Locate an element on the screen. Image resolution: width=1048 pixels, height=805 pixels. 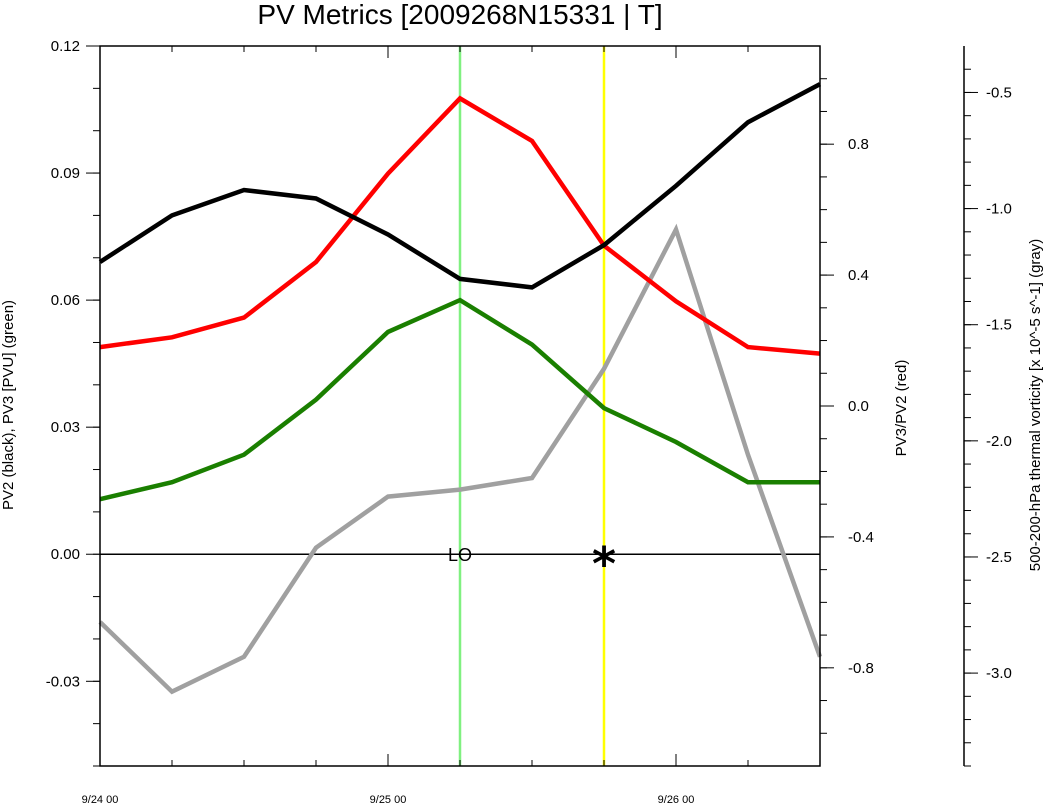
x-tick-label: 9/26 00 is located at coordinates (676, 799).